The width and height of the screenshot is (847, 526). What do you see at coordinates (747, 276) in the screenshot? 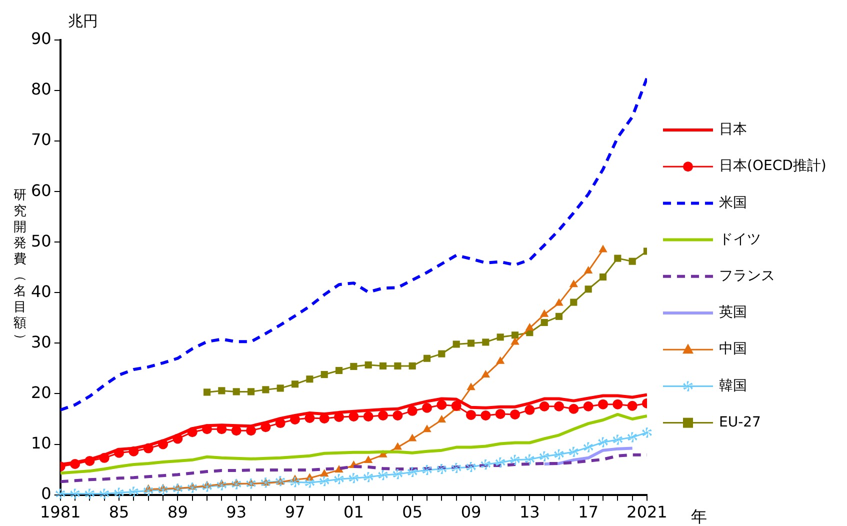
I see `legend-label: フランス` at bounding box center [747, 276].